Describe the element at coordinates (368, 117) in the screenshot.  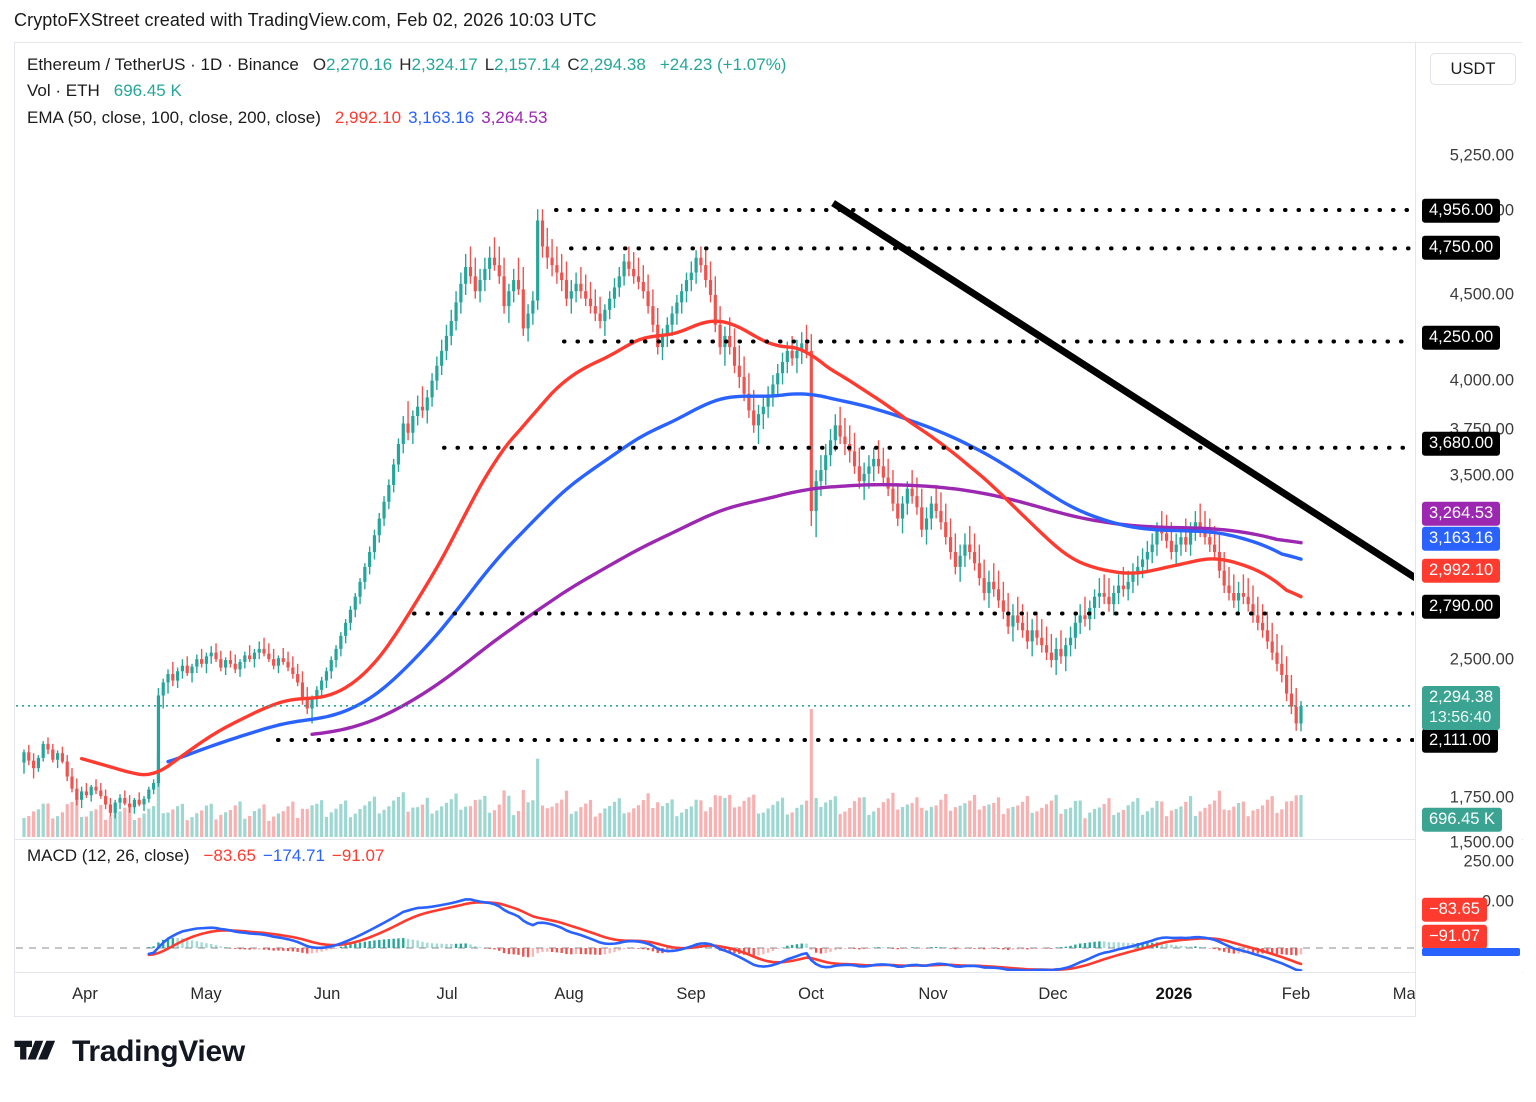
I see `legend-ema50-value: 2,992.10` at that location.